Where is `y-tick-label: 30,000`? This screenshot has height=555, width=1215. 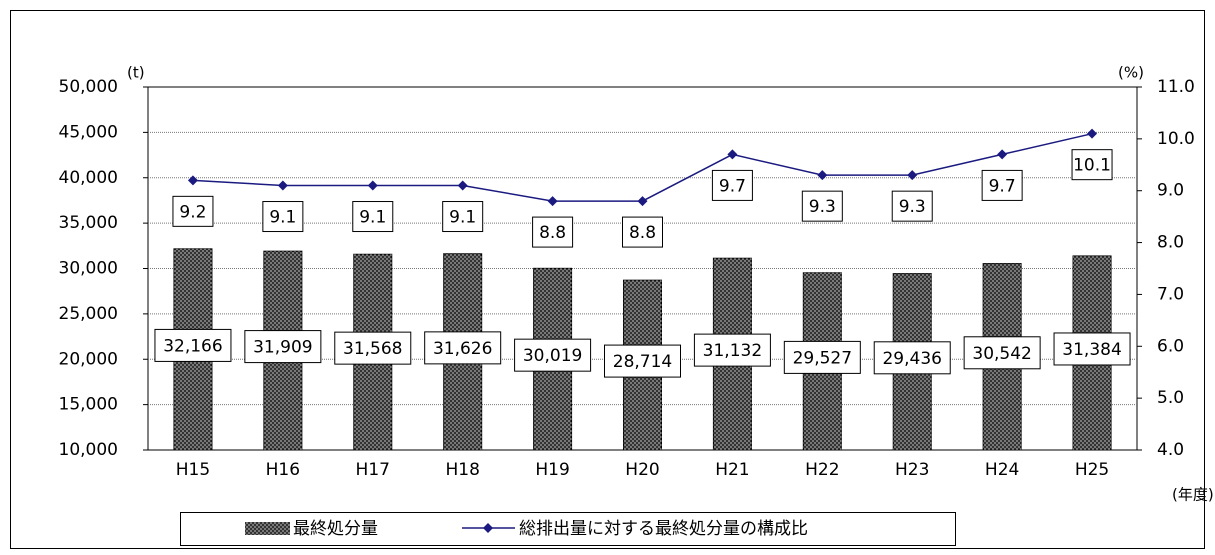 y-tick-label: 30,000 is located at coordinates (88, 269).